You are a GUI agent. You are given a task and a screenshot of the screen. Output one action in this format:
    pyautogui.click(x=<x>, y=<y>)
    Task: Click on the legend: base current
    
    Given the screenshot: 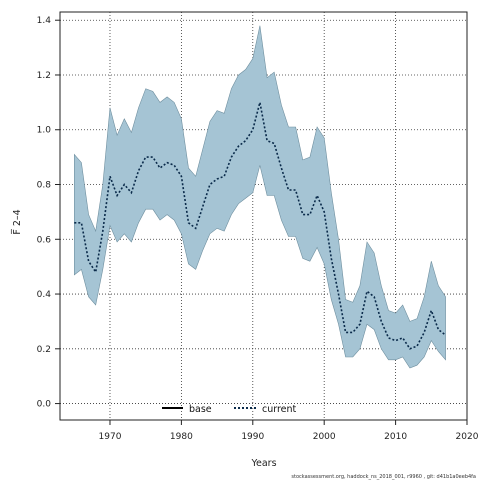 What is the action you would take?
    pyautogui.click(x=229, y=409)
    